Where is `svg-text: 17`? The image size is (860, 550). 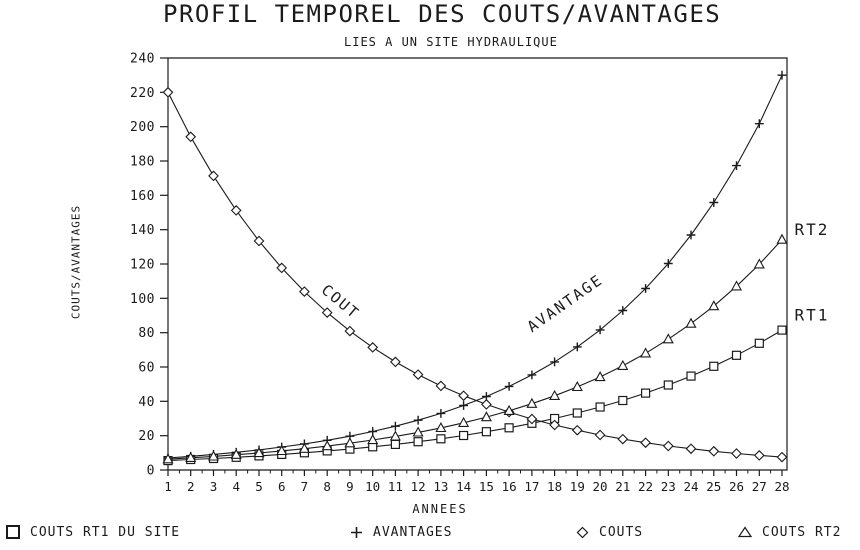
svg-text: 17 is located at coordinates (531, 486).